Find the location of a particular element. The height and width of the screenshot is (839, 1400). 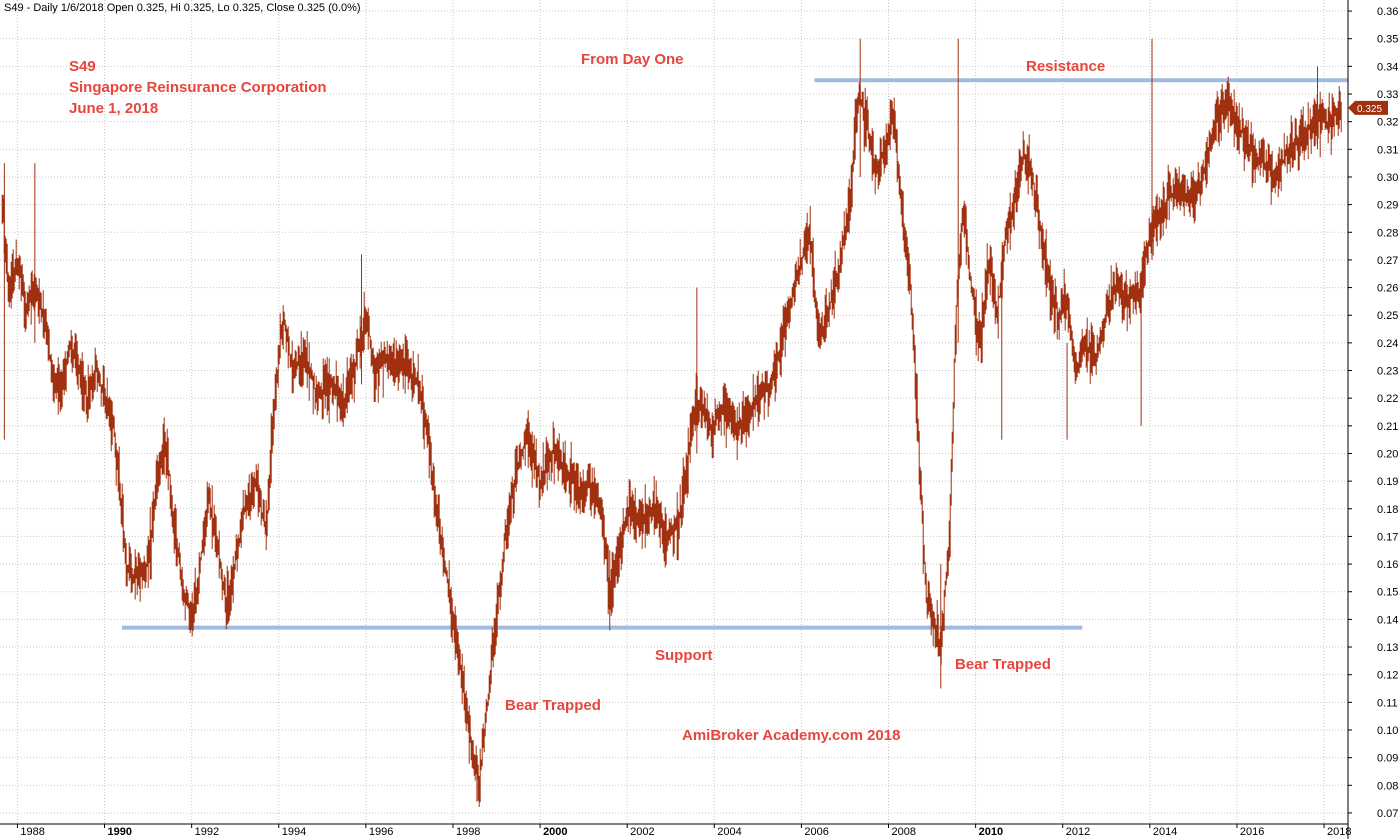

bear-trapped-annotation-2009: Bear Trapped is located at coordinates (1003, 664).